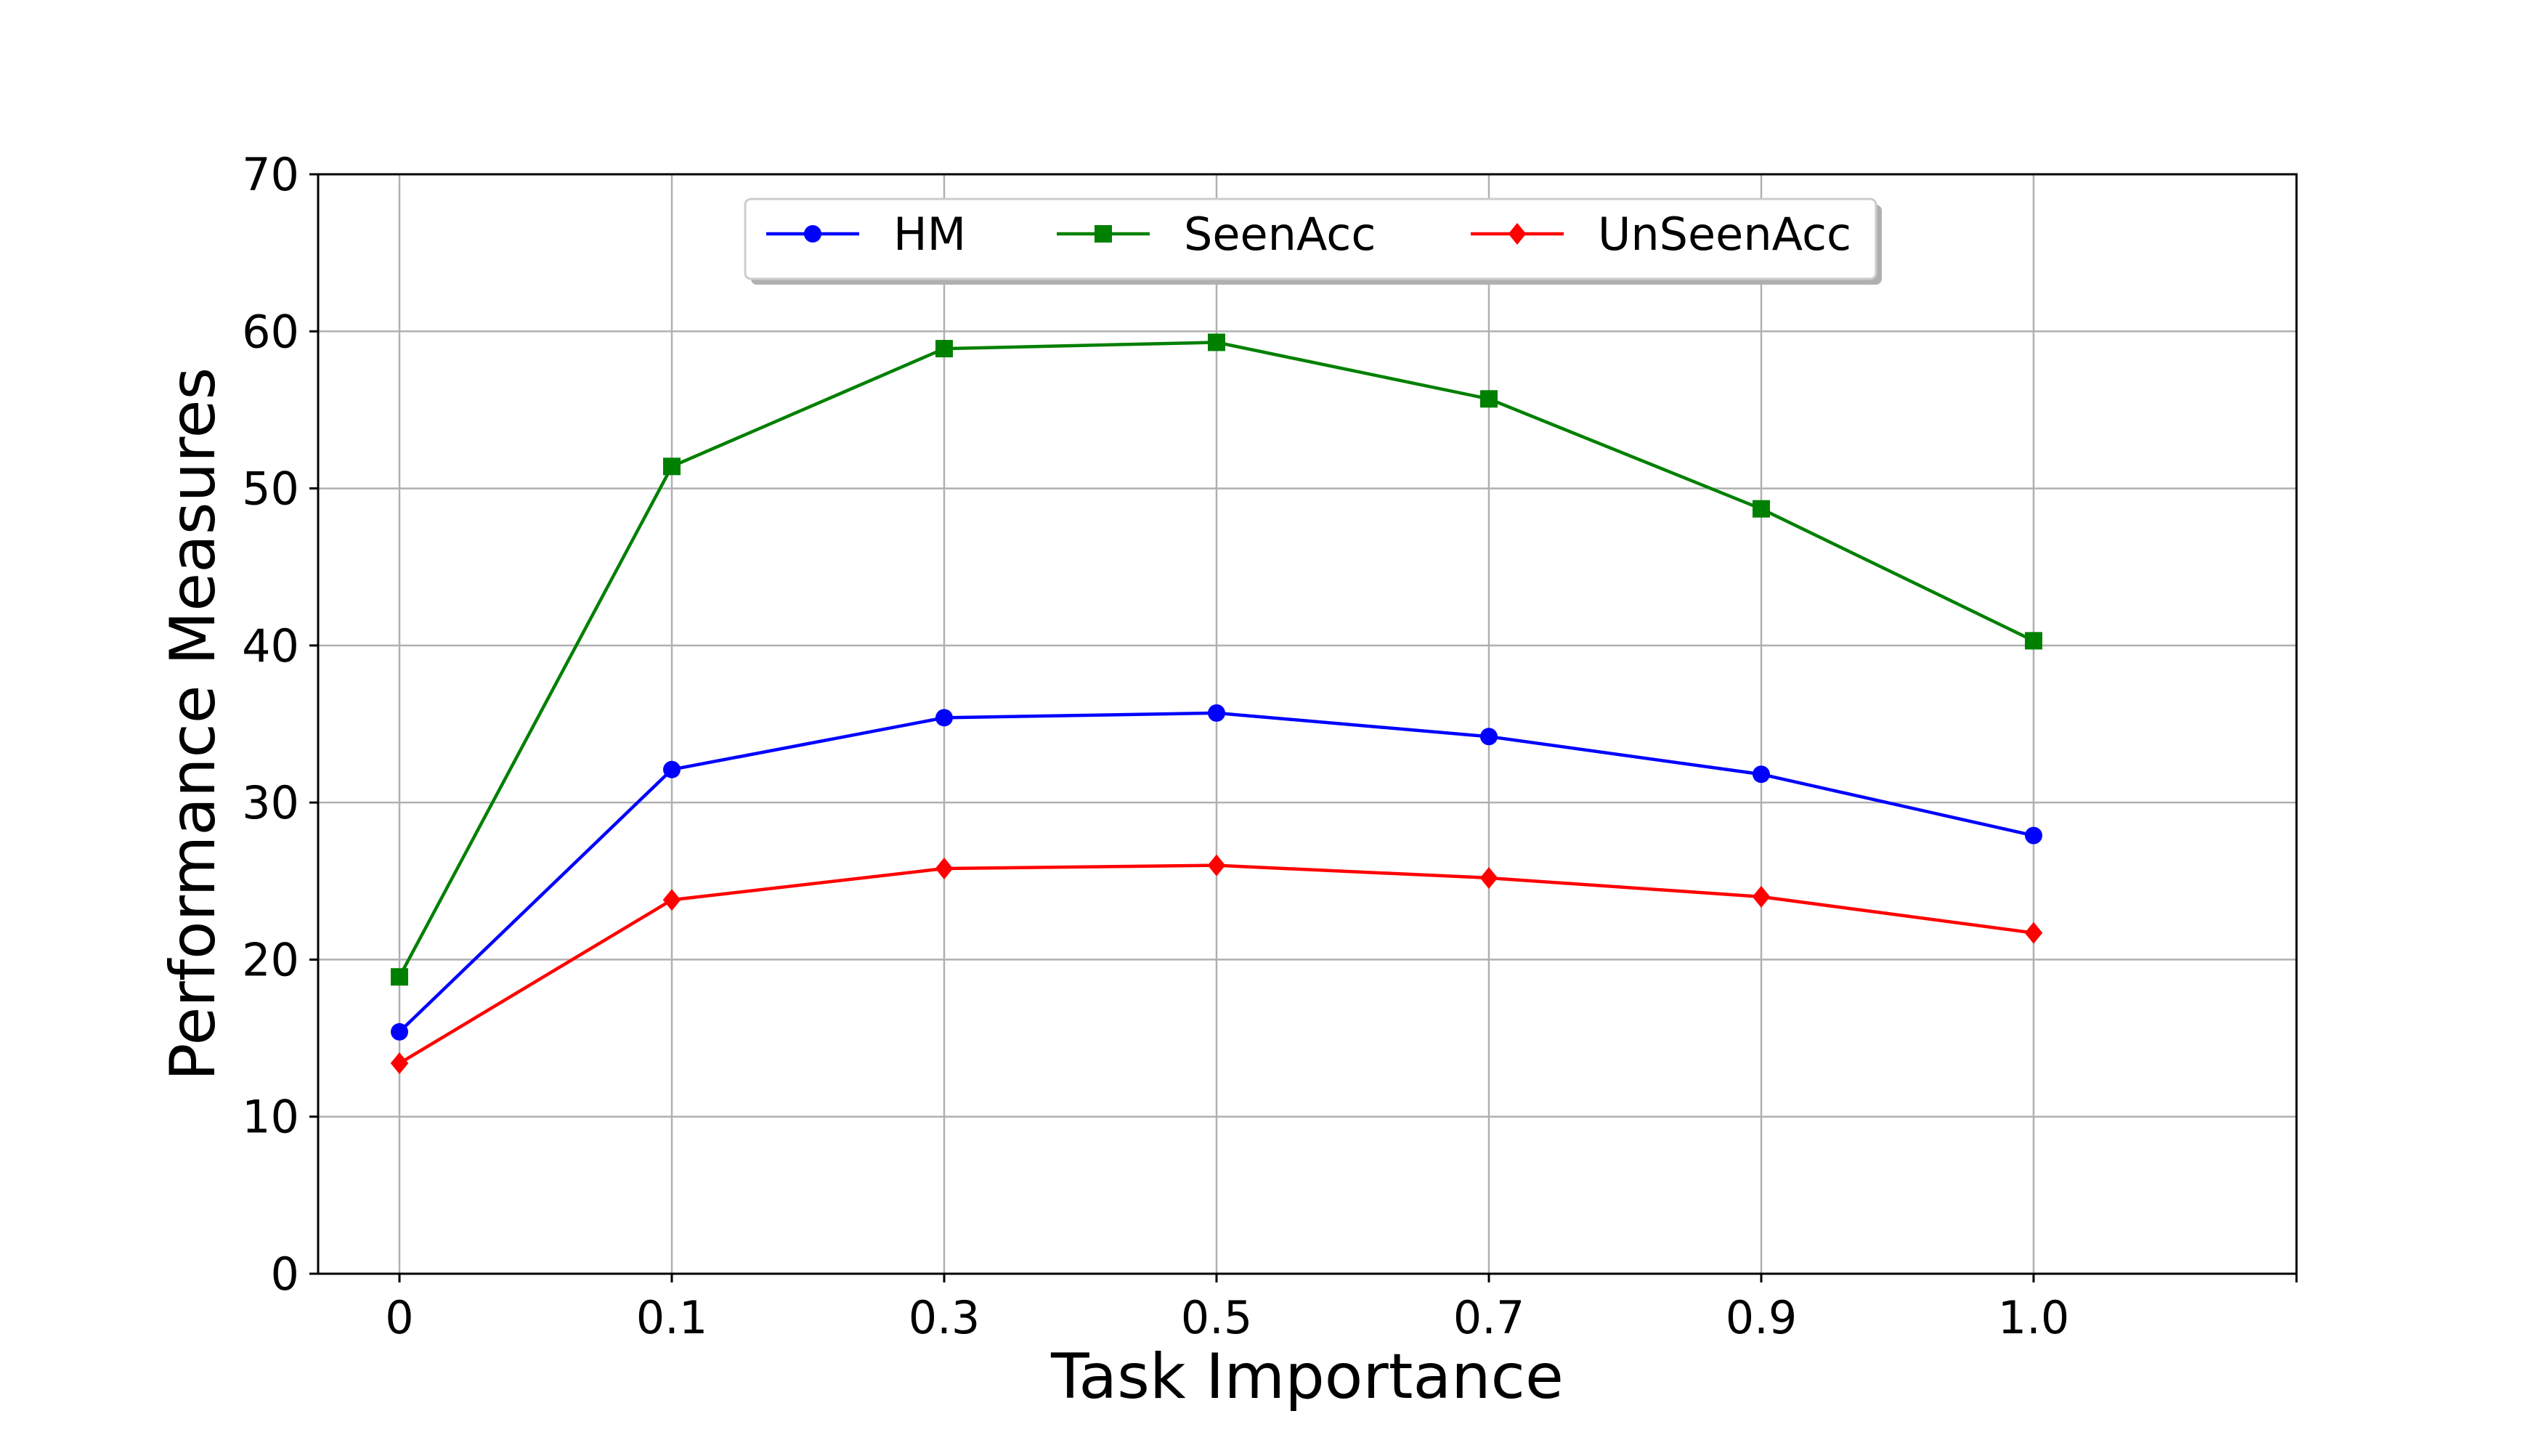  I want to click on y-tick-label: 70, so click(270, 174).